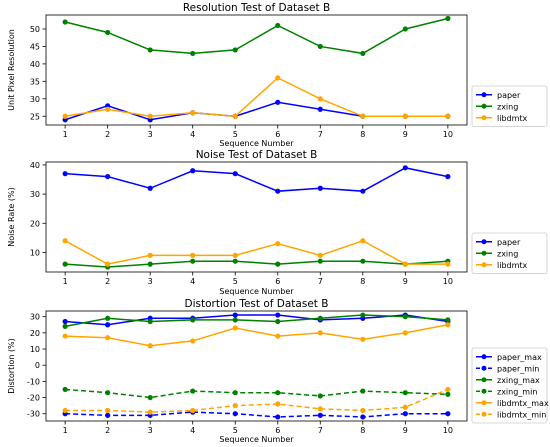 The width and height of the screenshot is (550, 447). I want to click on legend-label: zxing_min, so click(517, 391).